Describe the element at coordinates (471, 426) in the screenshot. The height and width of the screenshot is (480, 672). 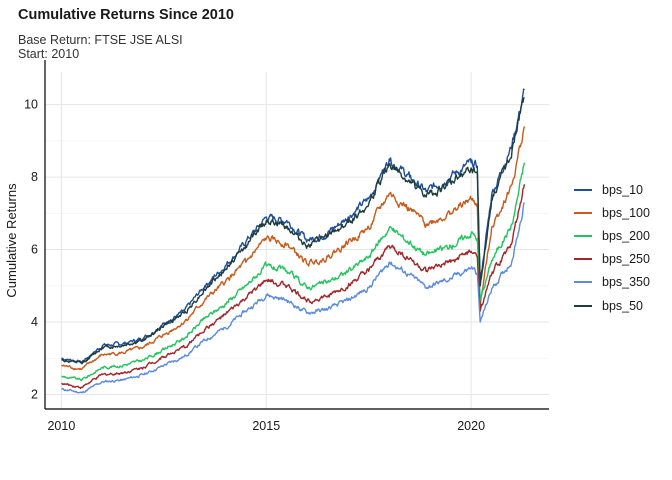
I see `x-tick-label: 2020` at that location.